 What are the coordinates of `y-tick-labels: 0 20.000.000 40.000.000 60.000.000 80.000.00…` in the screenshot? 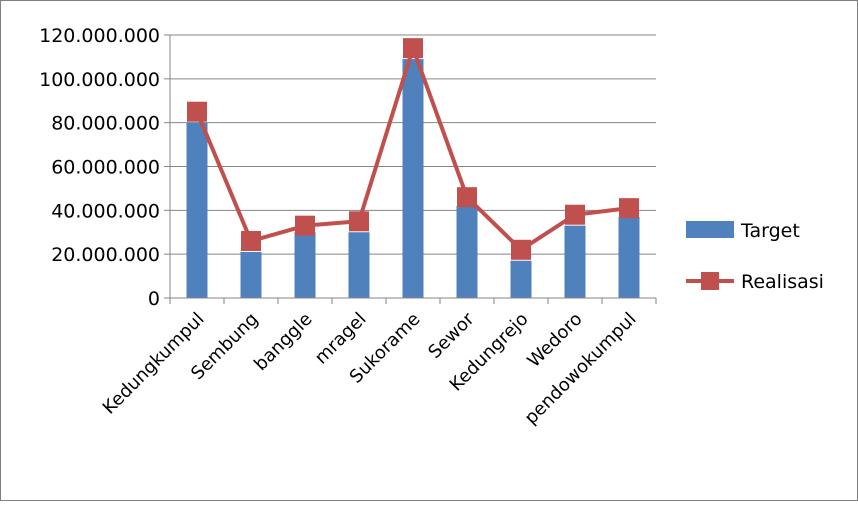 It's located at (104, 167).